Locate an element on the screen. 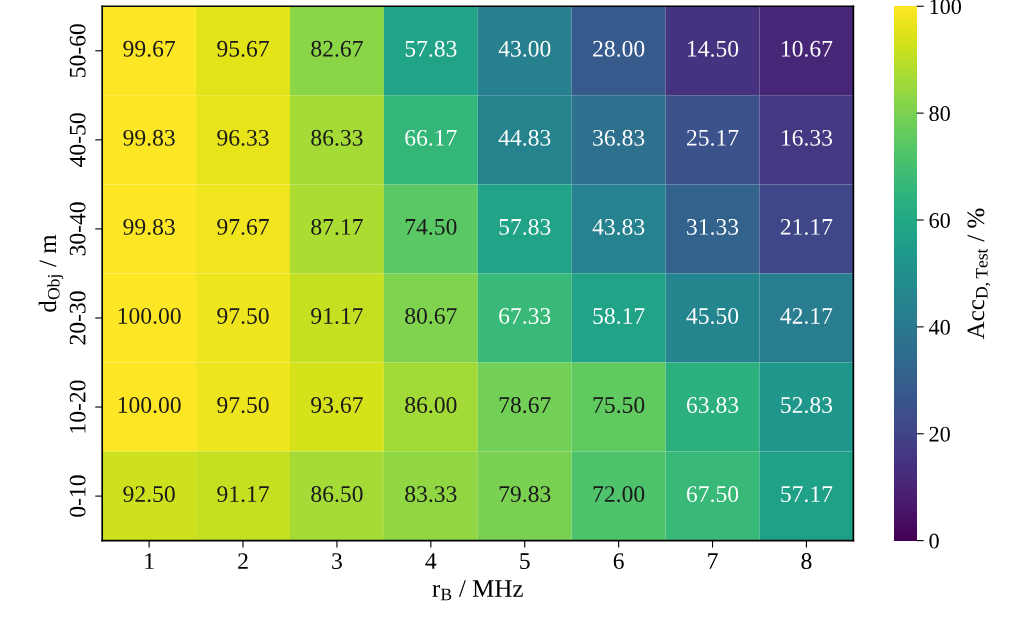 Image resolution: width=1022 pixels, height=625 pixels. data-label: 14.50 is located at coordinates (713, 48).